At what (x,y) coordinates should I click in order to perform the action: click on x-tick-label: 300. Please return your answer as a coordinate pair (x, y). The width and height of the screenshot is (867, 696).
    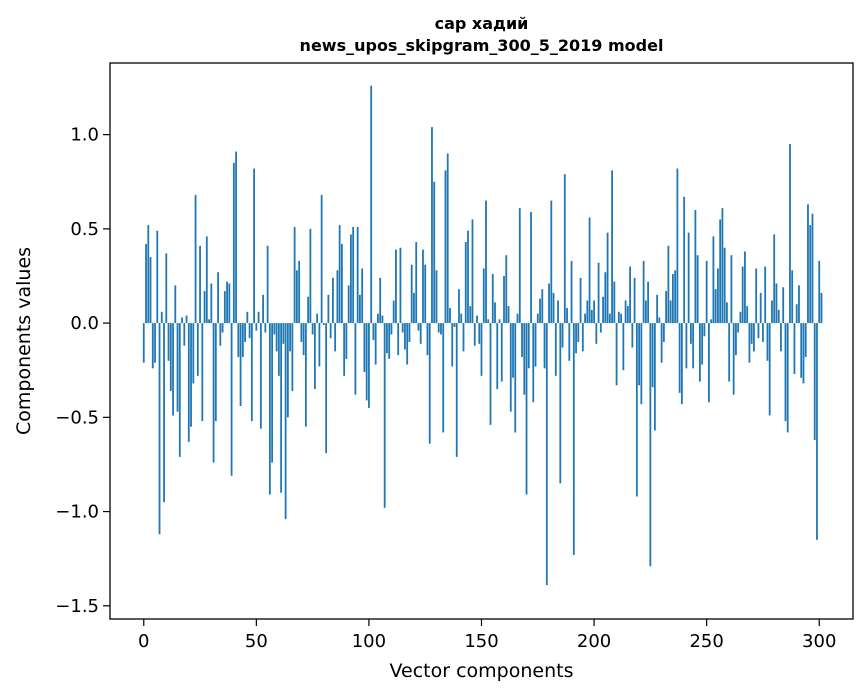
    Looking at the image, I should click on (819, 641).